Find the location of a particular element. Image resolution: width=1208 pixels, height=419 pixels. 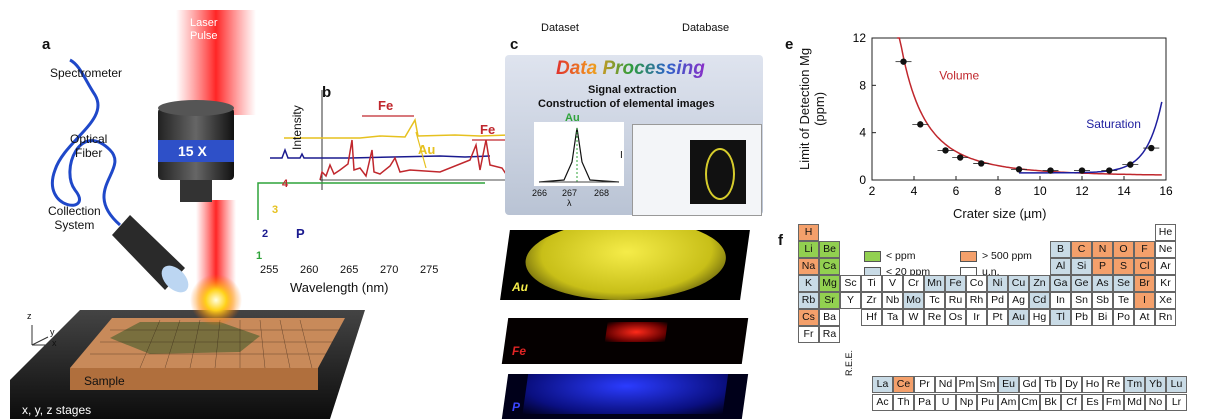

element-s: S is located at coordinates (1123, 266).